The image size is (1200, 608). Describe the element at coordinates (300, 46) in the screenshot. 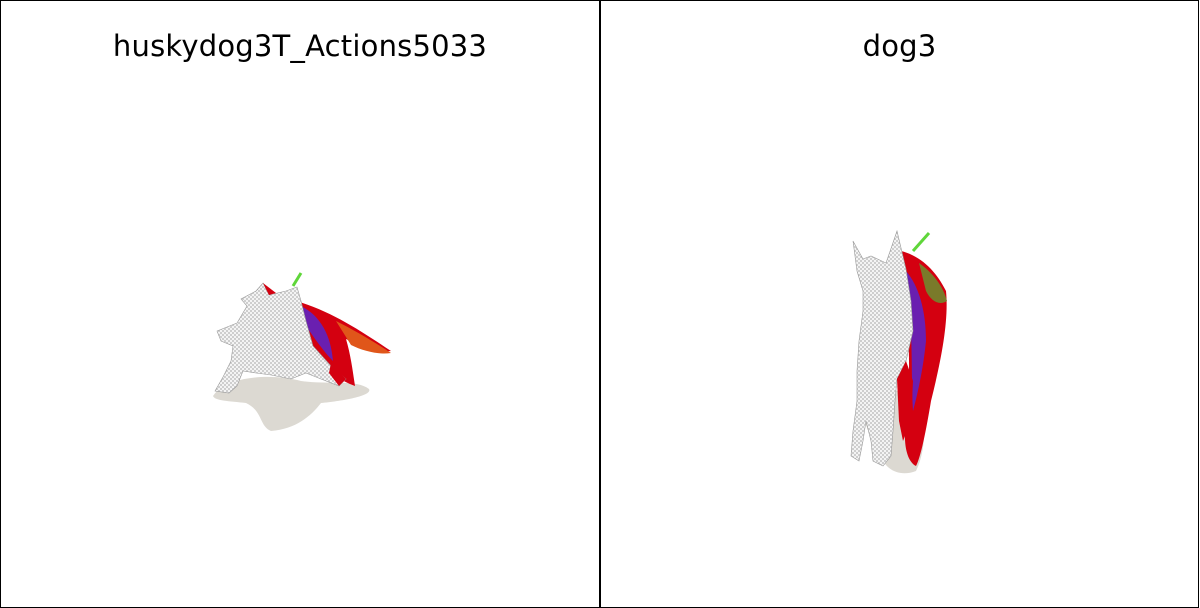

I see `panel-title-left: huskydog3T_Actions5033` at that location.